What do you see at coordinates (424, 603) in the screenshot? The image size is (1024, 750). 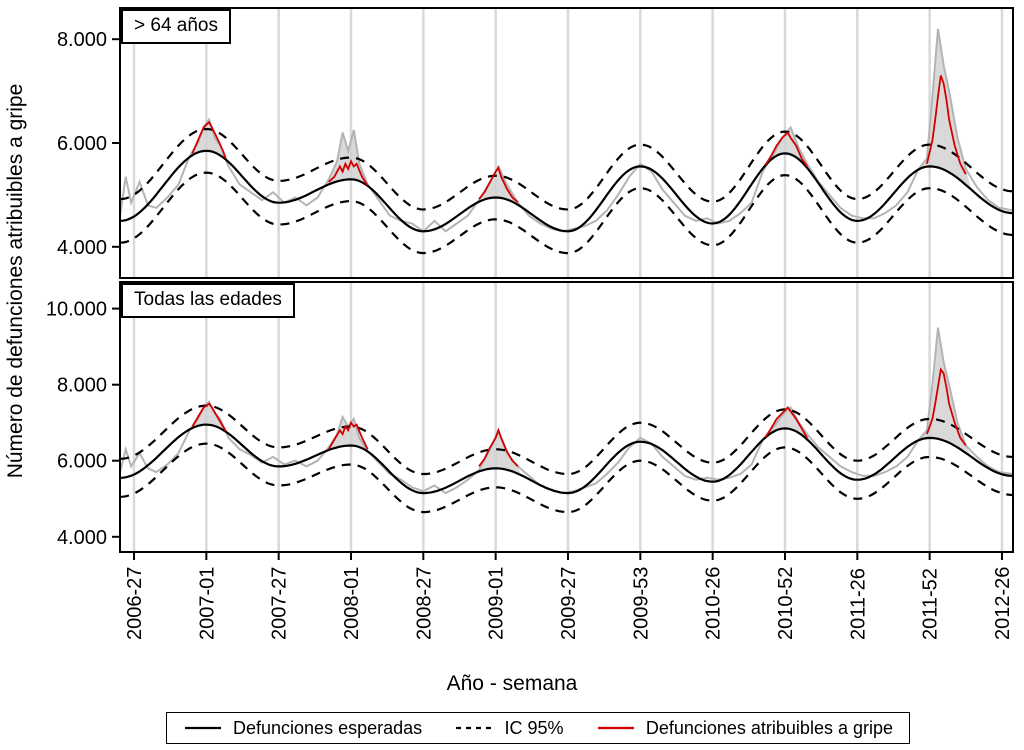 I see `x-tick-label: 2008-27` at bounding box center [424, 603].